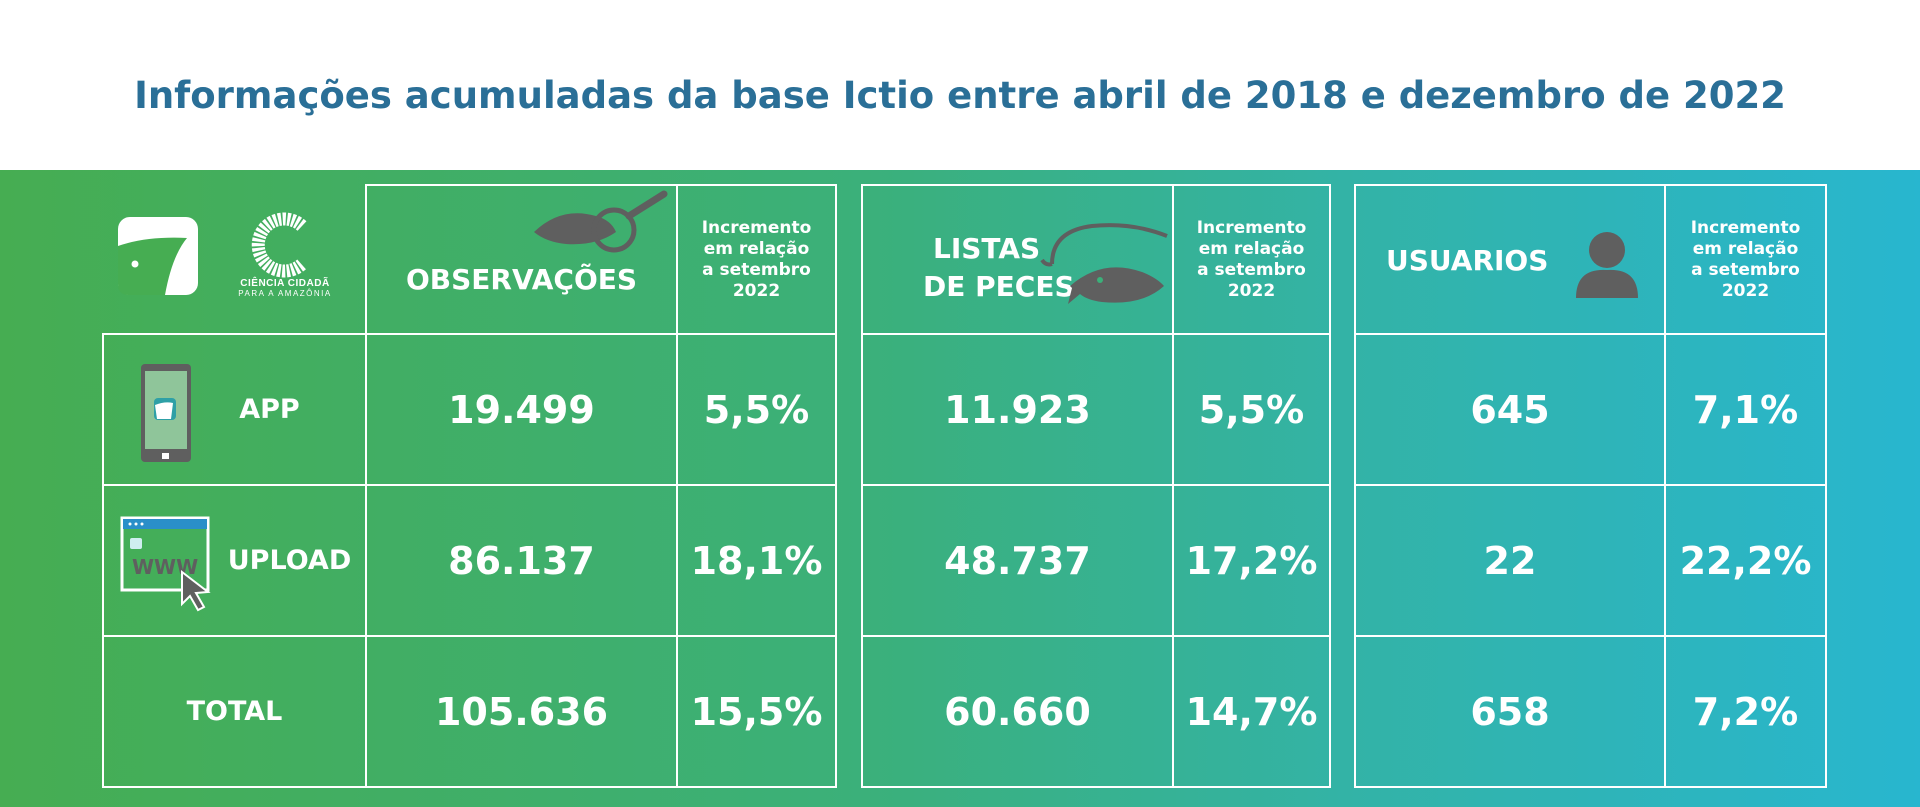 This screenshot has width=1920, height=807. What do you see at coordinates (1467, 260) in the screenshot?
I see `usuarios-title: USUARIOS` at bounding box center [1467, 260].